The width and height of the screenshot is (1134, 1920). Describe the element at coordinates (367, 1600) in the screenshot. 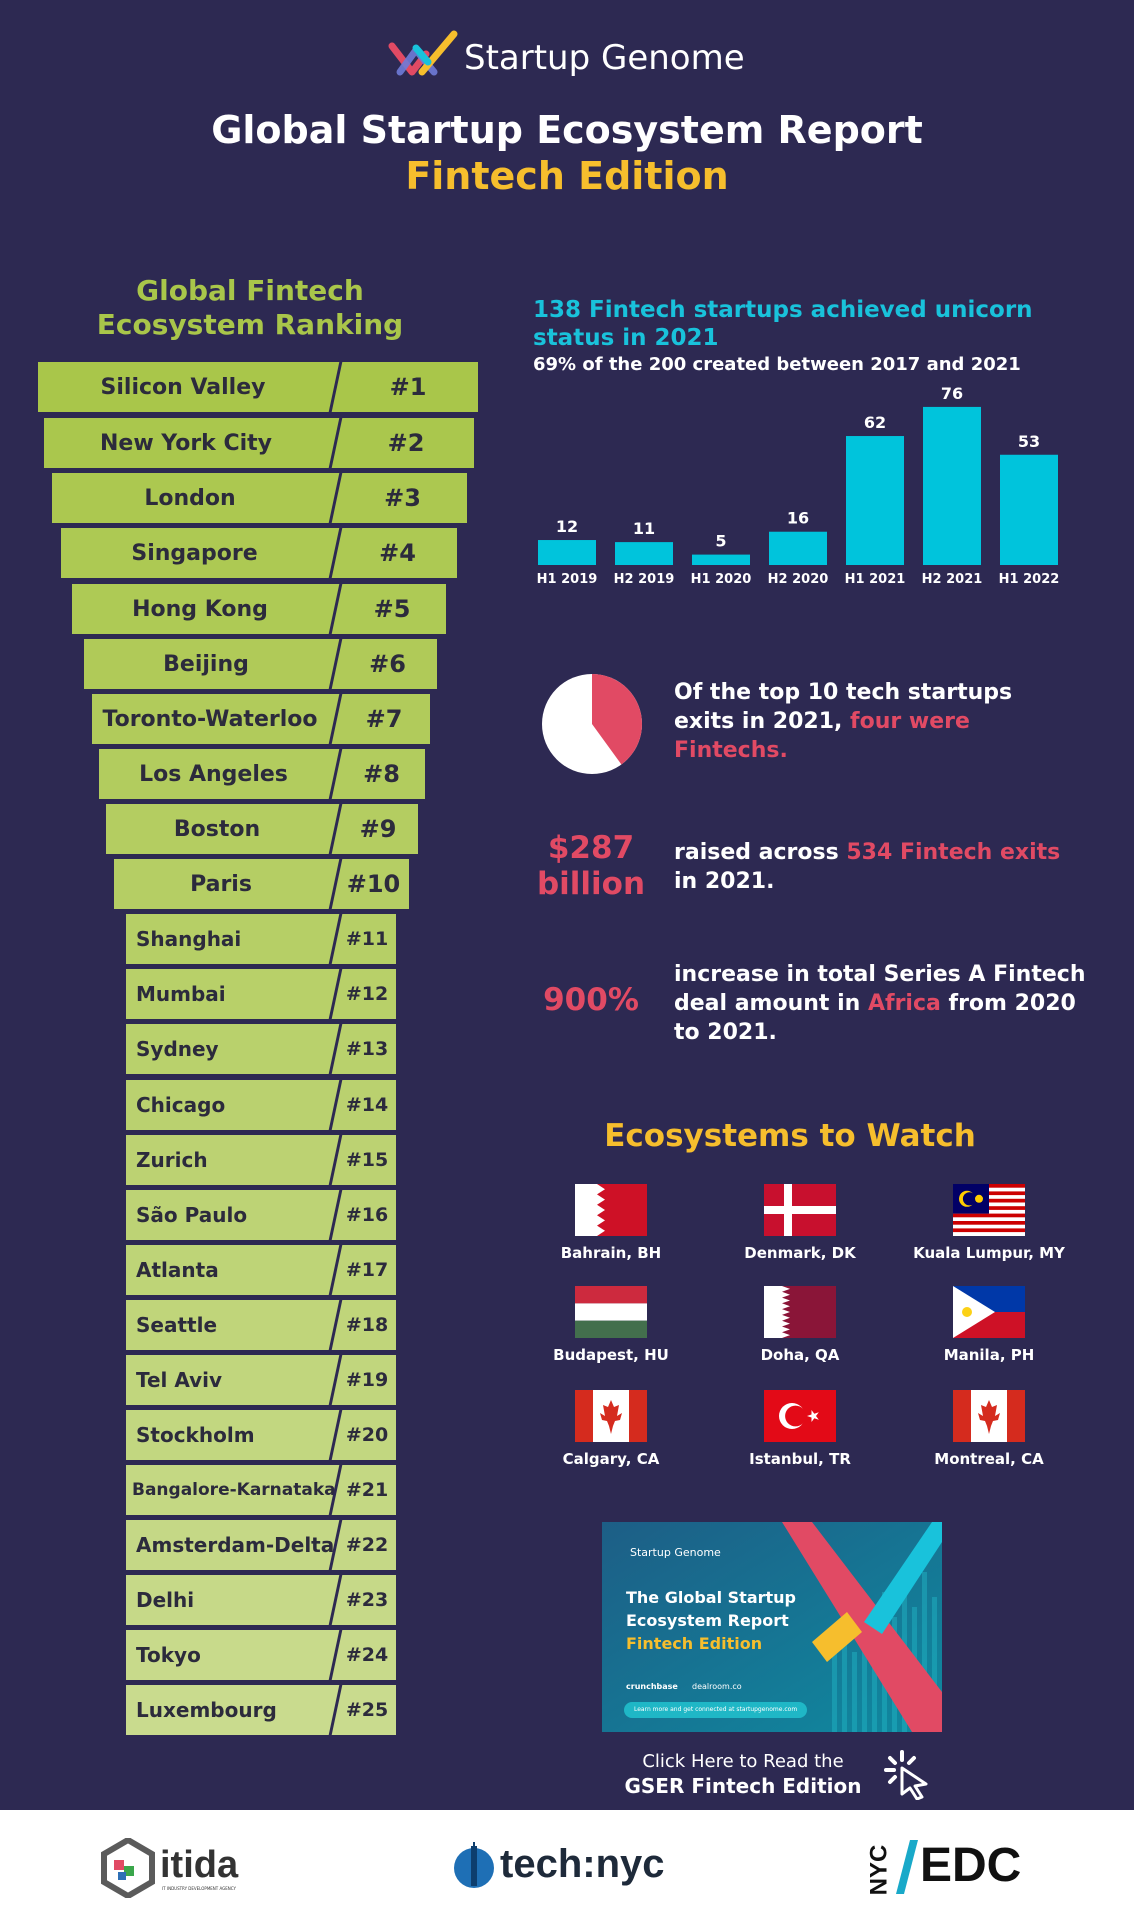

I see `ranking-number: #23` at that location.